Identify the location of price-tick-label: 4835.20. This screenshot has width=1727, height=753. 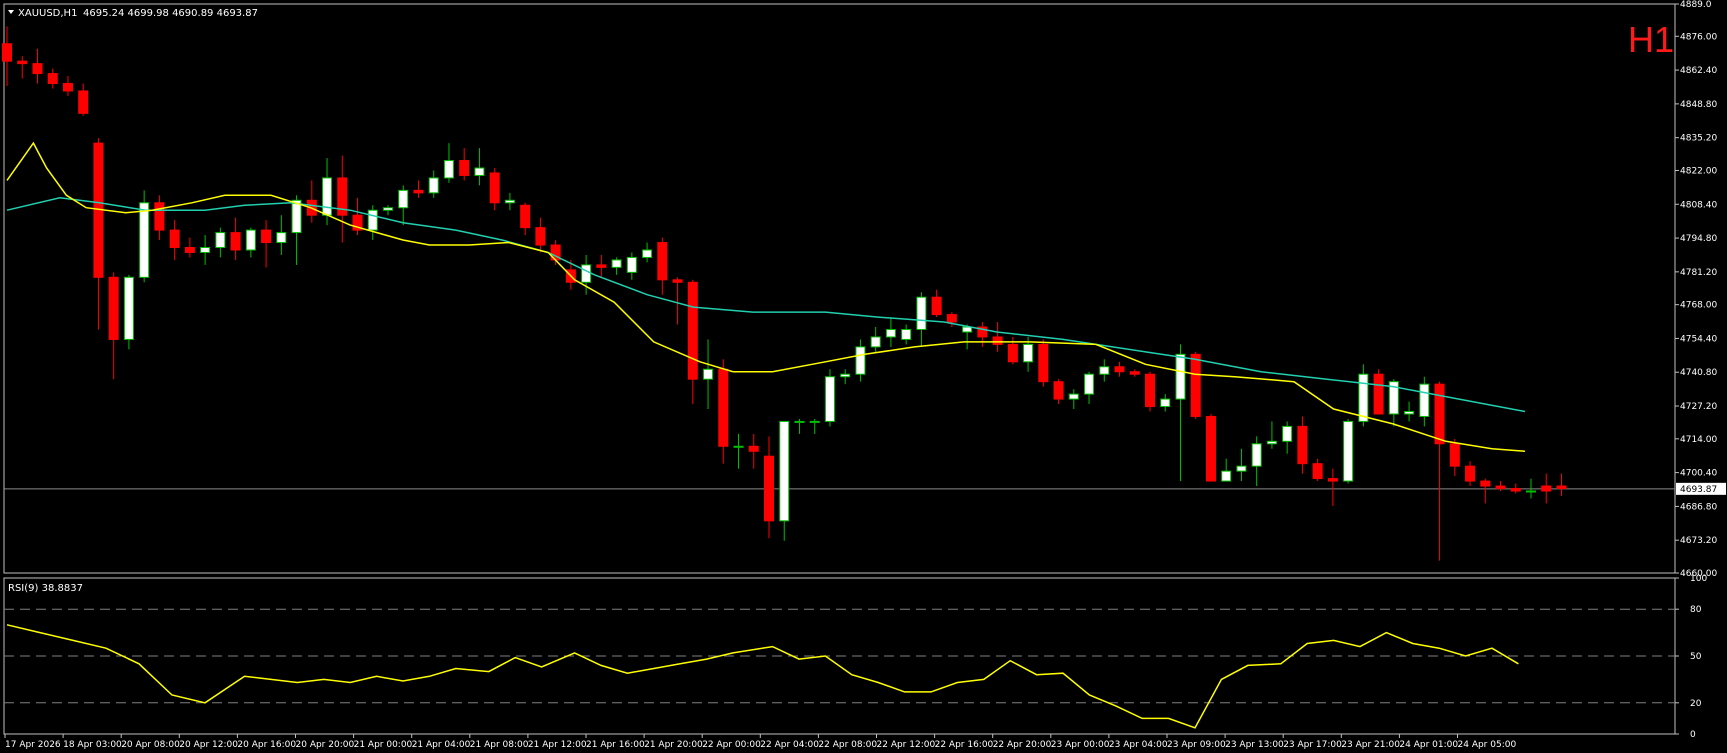
(1698, 139).